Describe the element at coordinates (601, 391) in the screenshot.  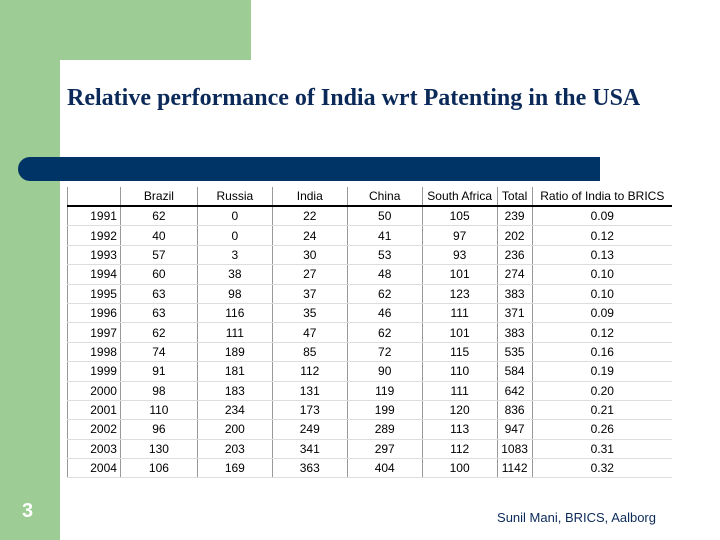
I see `value-cell: 0.20` at that location.